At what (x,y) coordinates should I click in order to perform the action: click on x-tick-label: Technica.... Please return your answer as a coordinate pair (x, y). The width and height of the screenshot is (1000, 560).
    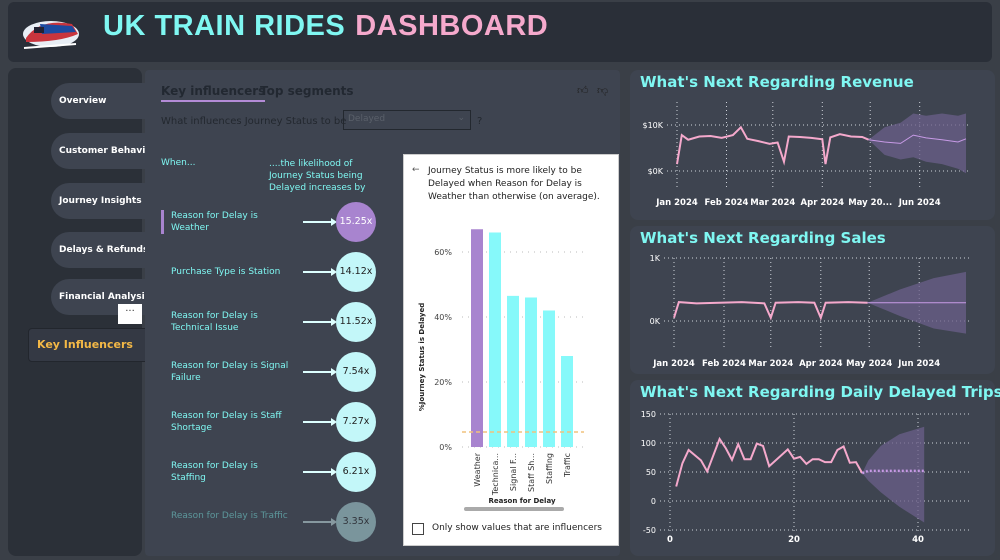
    Looking at the image, I should click on (495, 474).